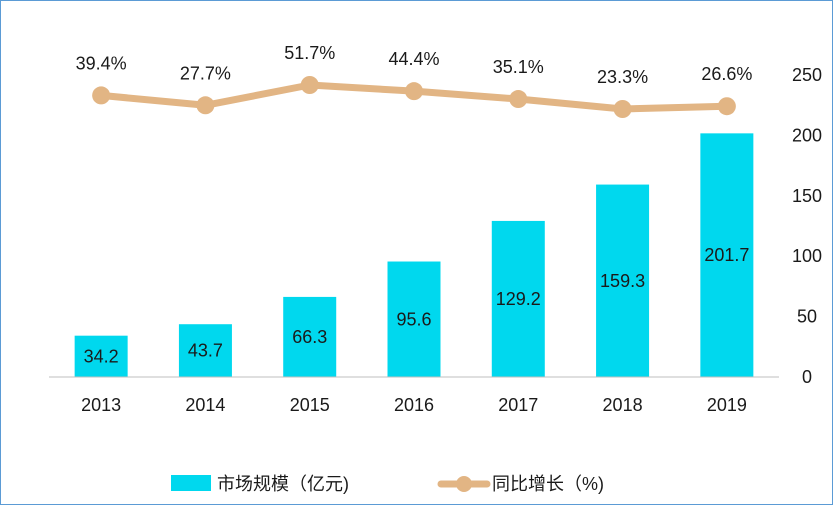 The height and width of the screenshot is (509, 833). What do you see at coordinates (101, 405) in the screenshot?
I see `x-tick-label-2013: 2013` at bounding box center [101, 405].